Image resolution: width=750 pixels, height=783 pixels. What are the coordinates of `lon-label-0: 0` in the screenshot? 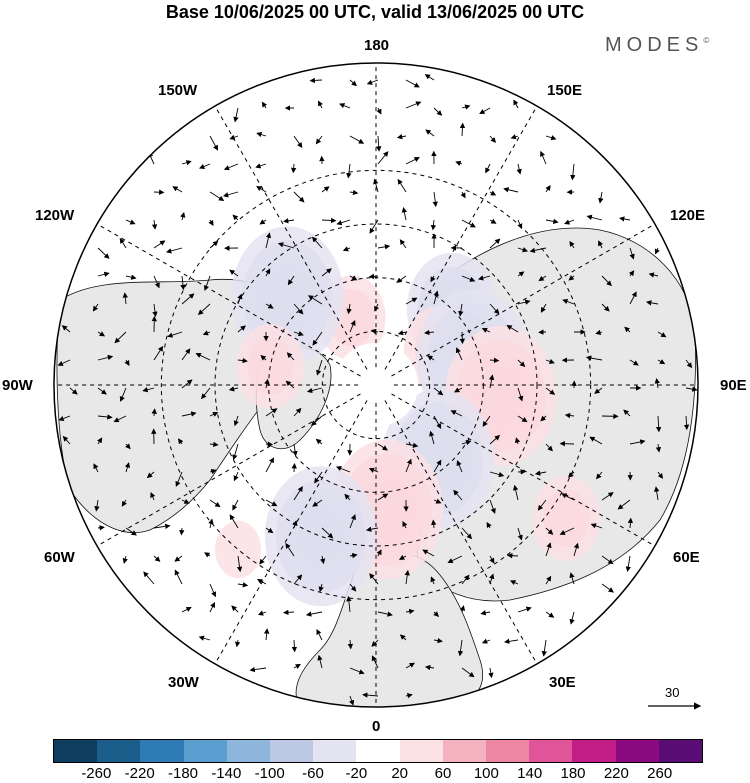 It's located at (376, 726).